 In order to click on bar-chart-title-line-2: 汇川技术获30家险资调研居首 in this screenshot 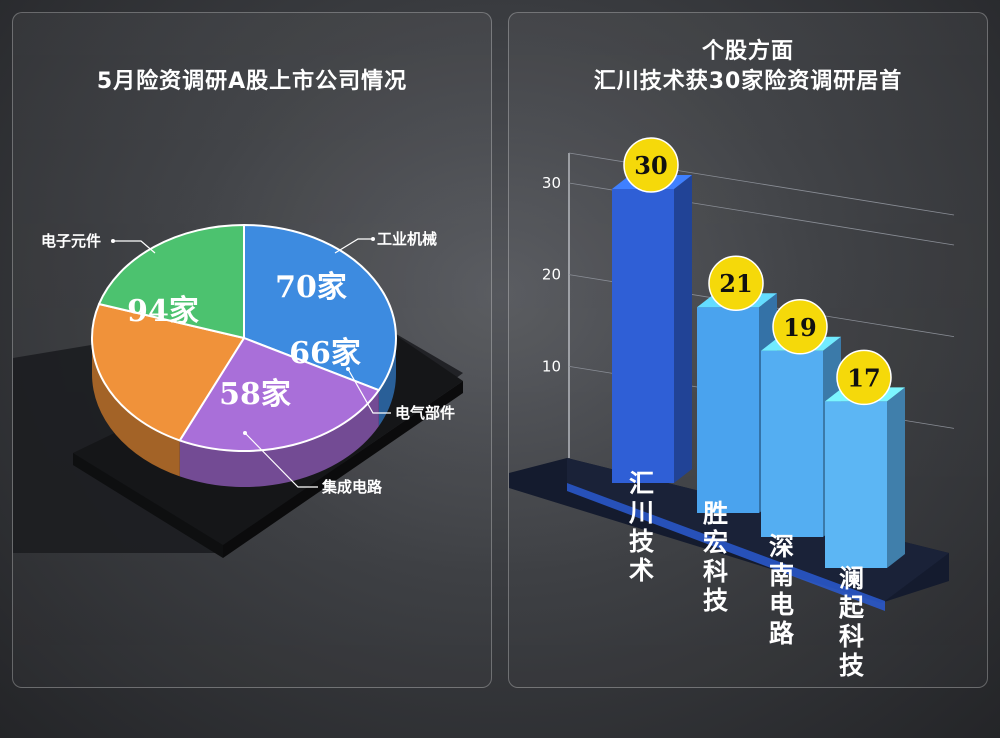, I will do `click(748, 81)`.